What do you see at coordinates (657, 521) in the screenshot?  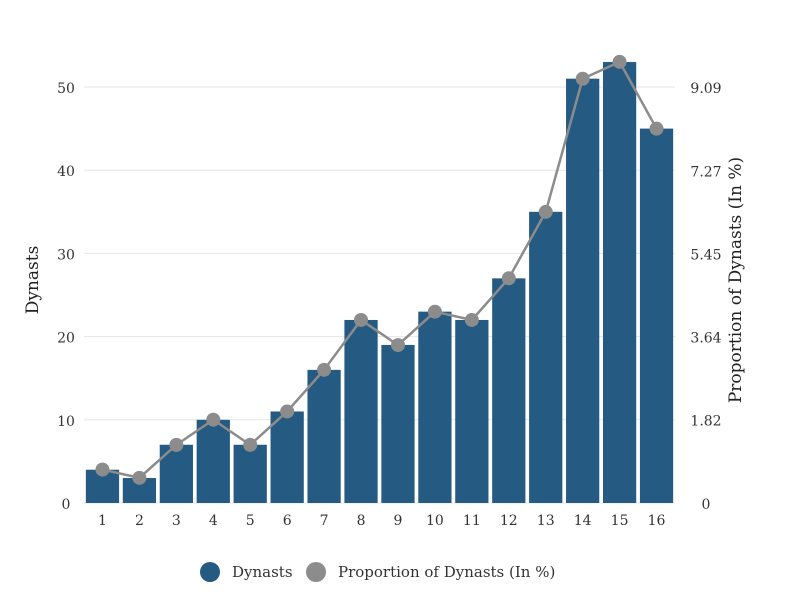 I see `x-tick-label: 16` at bounding box center [657, 521].